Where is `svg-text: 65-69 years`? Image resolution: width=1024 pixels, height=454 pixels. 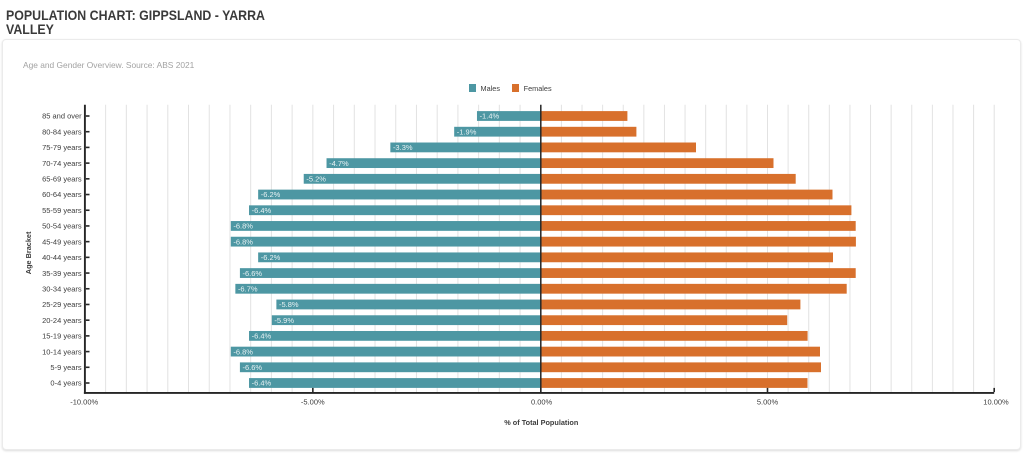 svg-text: 65-69 years is located at coordinates (62, 179).